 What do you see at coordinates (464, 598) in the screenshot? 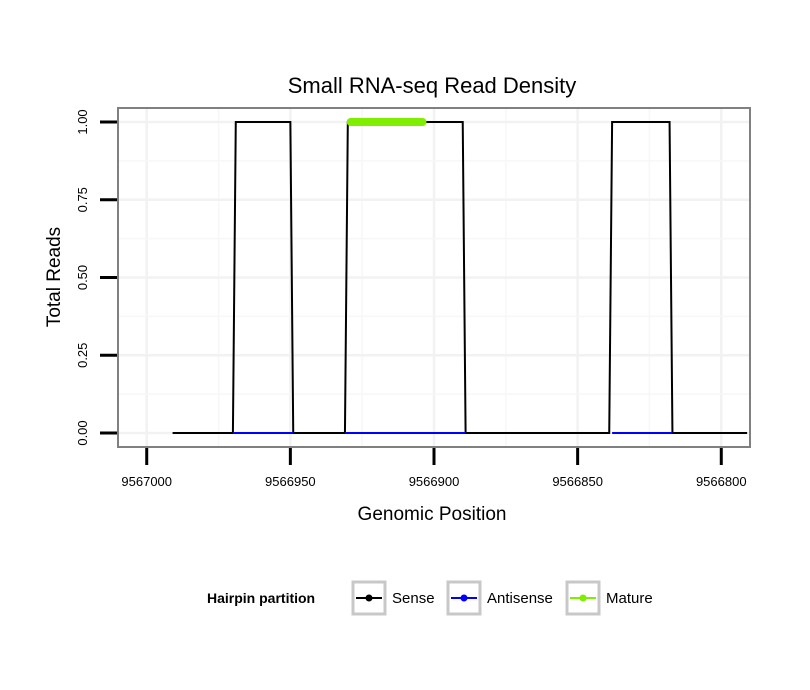
I see `legend-point-antisense` at bounding box center [464, 598].